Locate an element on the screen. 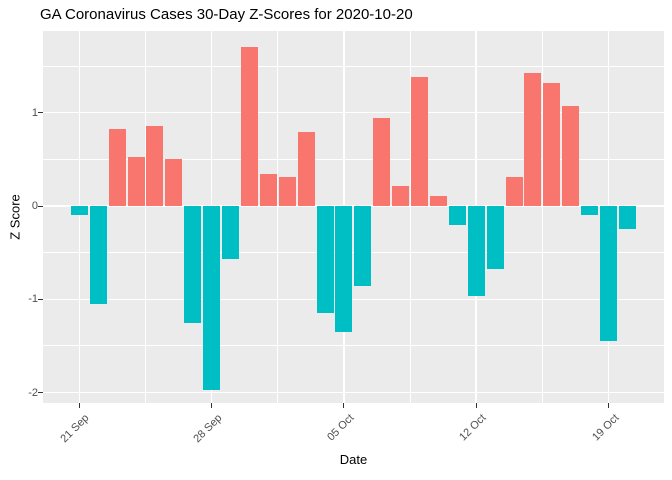  y-axis-title: Z Score is located at coordinates (15, 217).